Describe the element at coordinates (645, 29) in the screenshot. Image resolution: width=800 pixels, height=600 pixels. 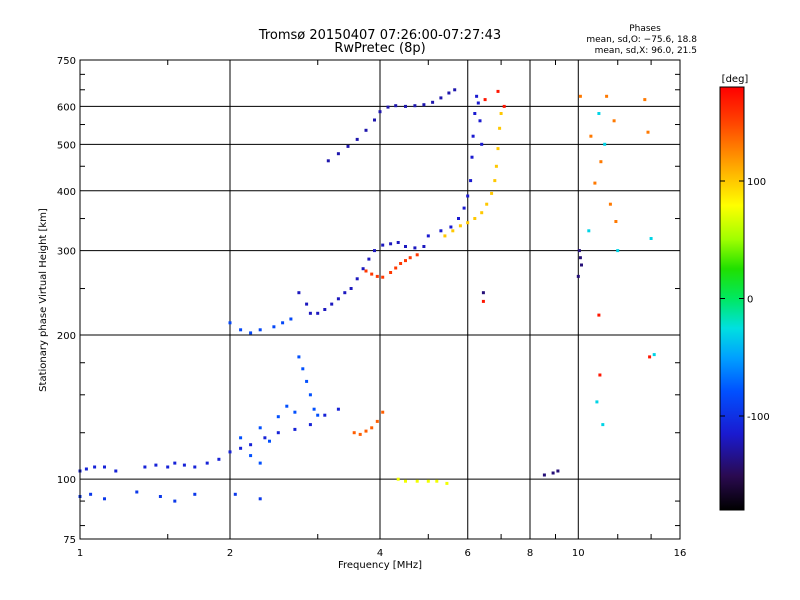
I see `stats-heading: Phases` at that location.